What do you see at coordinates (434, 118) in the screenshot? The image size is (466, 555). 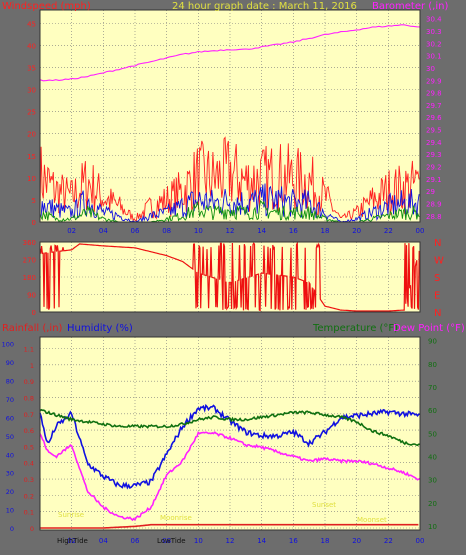 I see `barometer-tick-label: 29.6` at bounding box center [434, 118].